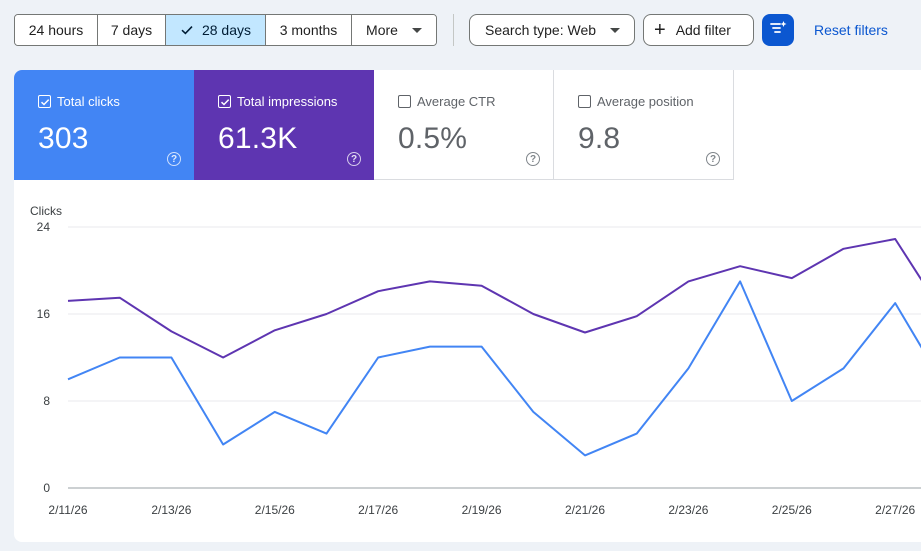  What do you see at coordinates (645, 101) in the screenshot?
I see `metric-label: Average position` at bounding box center [645, 101].